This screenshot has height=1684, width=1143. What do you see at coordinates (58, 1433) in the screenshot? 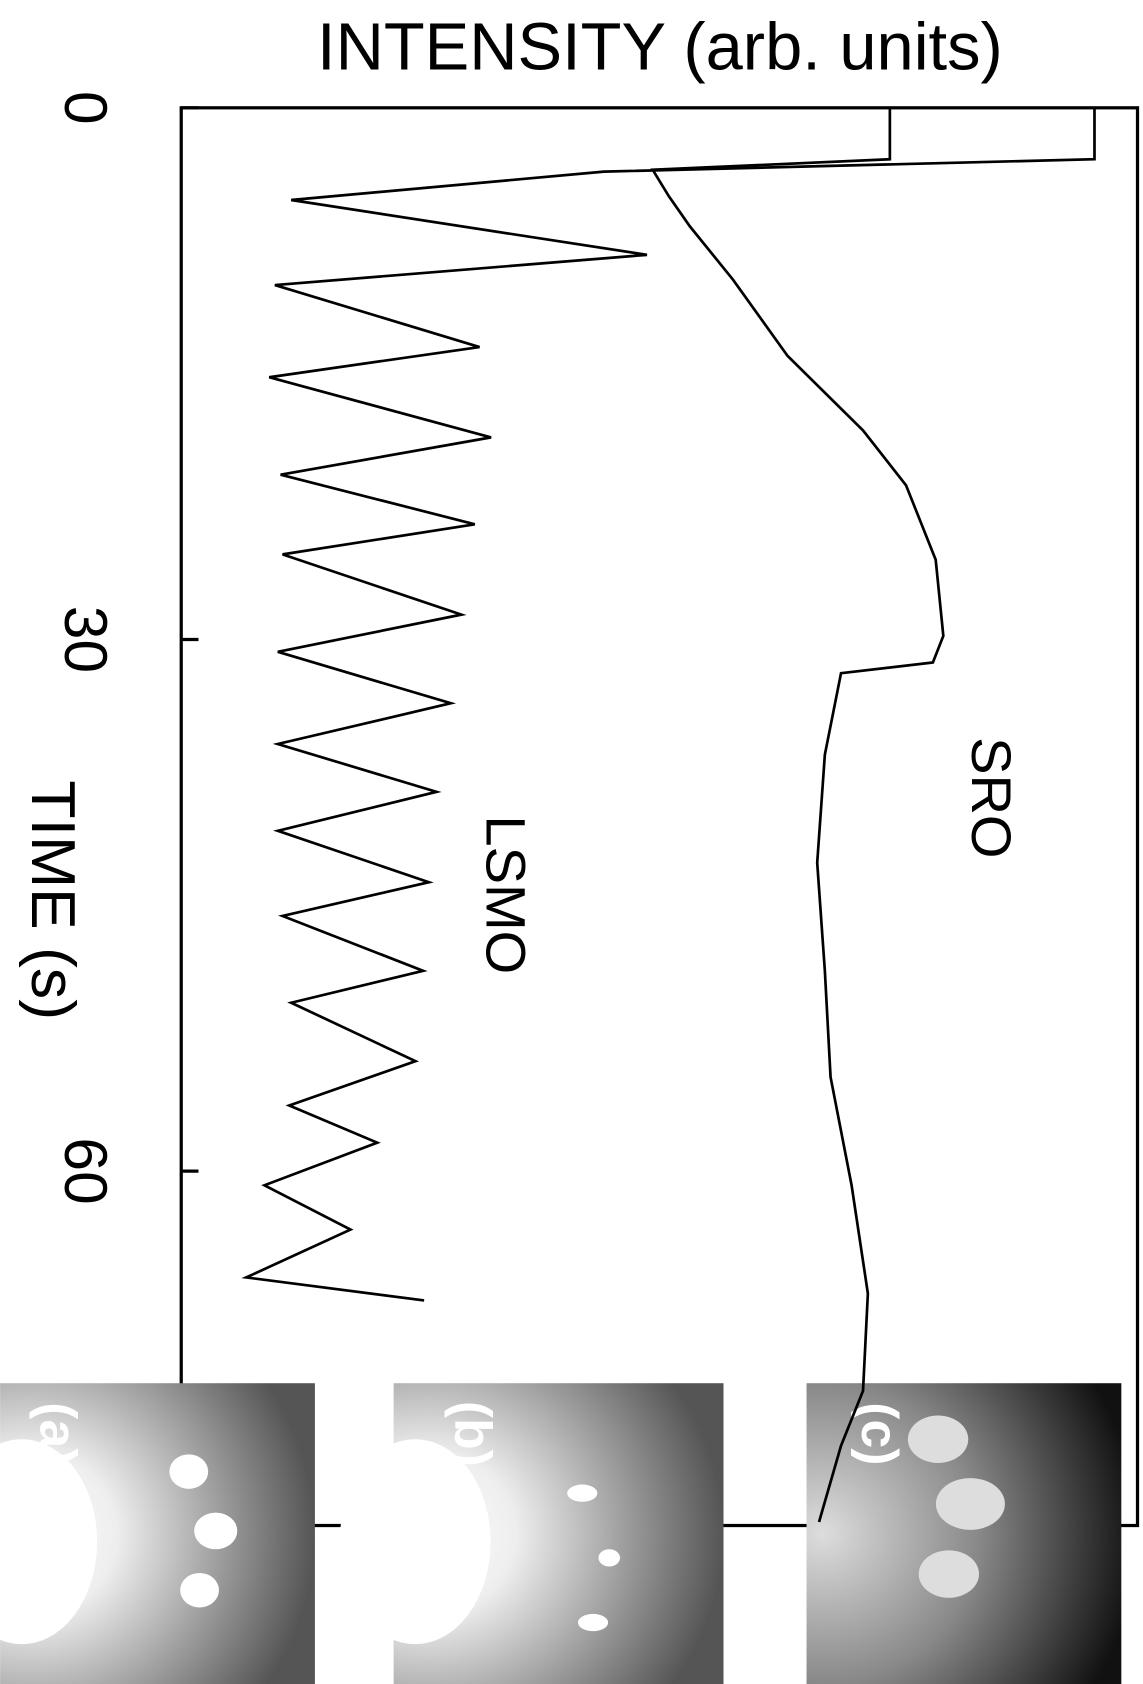
I see `inset-label: (a)` at bounding box center [58, 1433].